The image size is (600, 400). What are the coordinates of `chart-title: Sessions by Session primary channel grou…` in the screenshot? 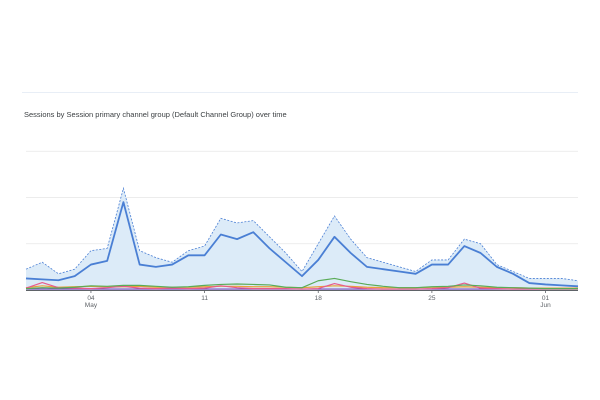 It's located at (155, 114).